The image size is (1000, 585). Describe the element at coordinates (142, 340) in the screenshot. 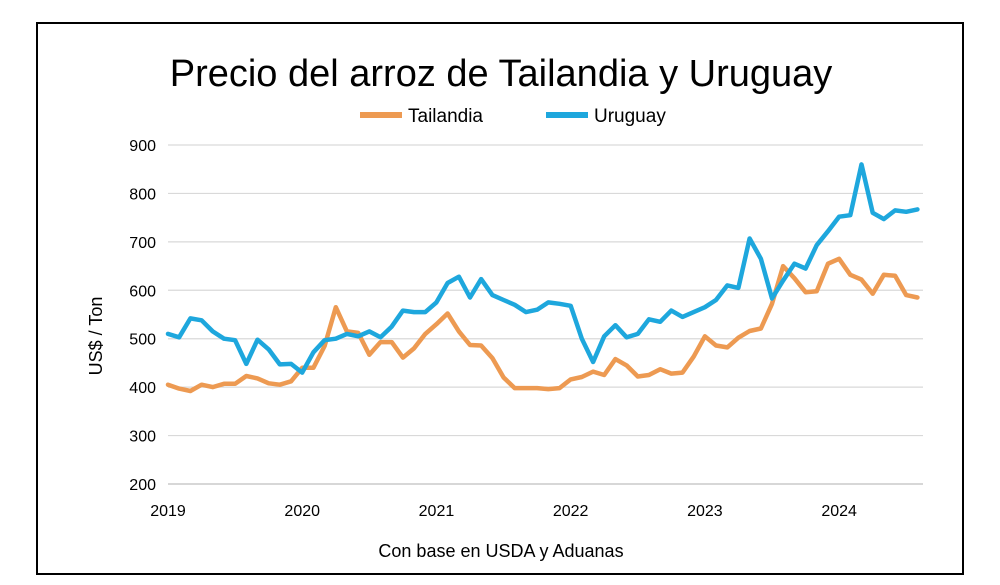

I see `y-tick-label: 500` at that location.